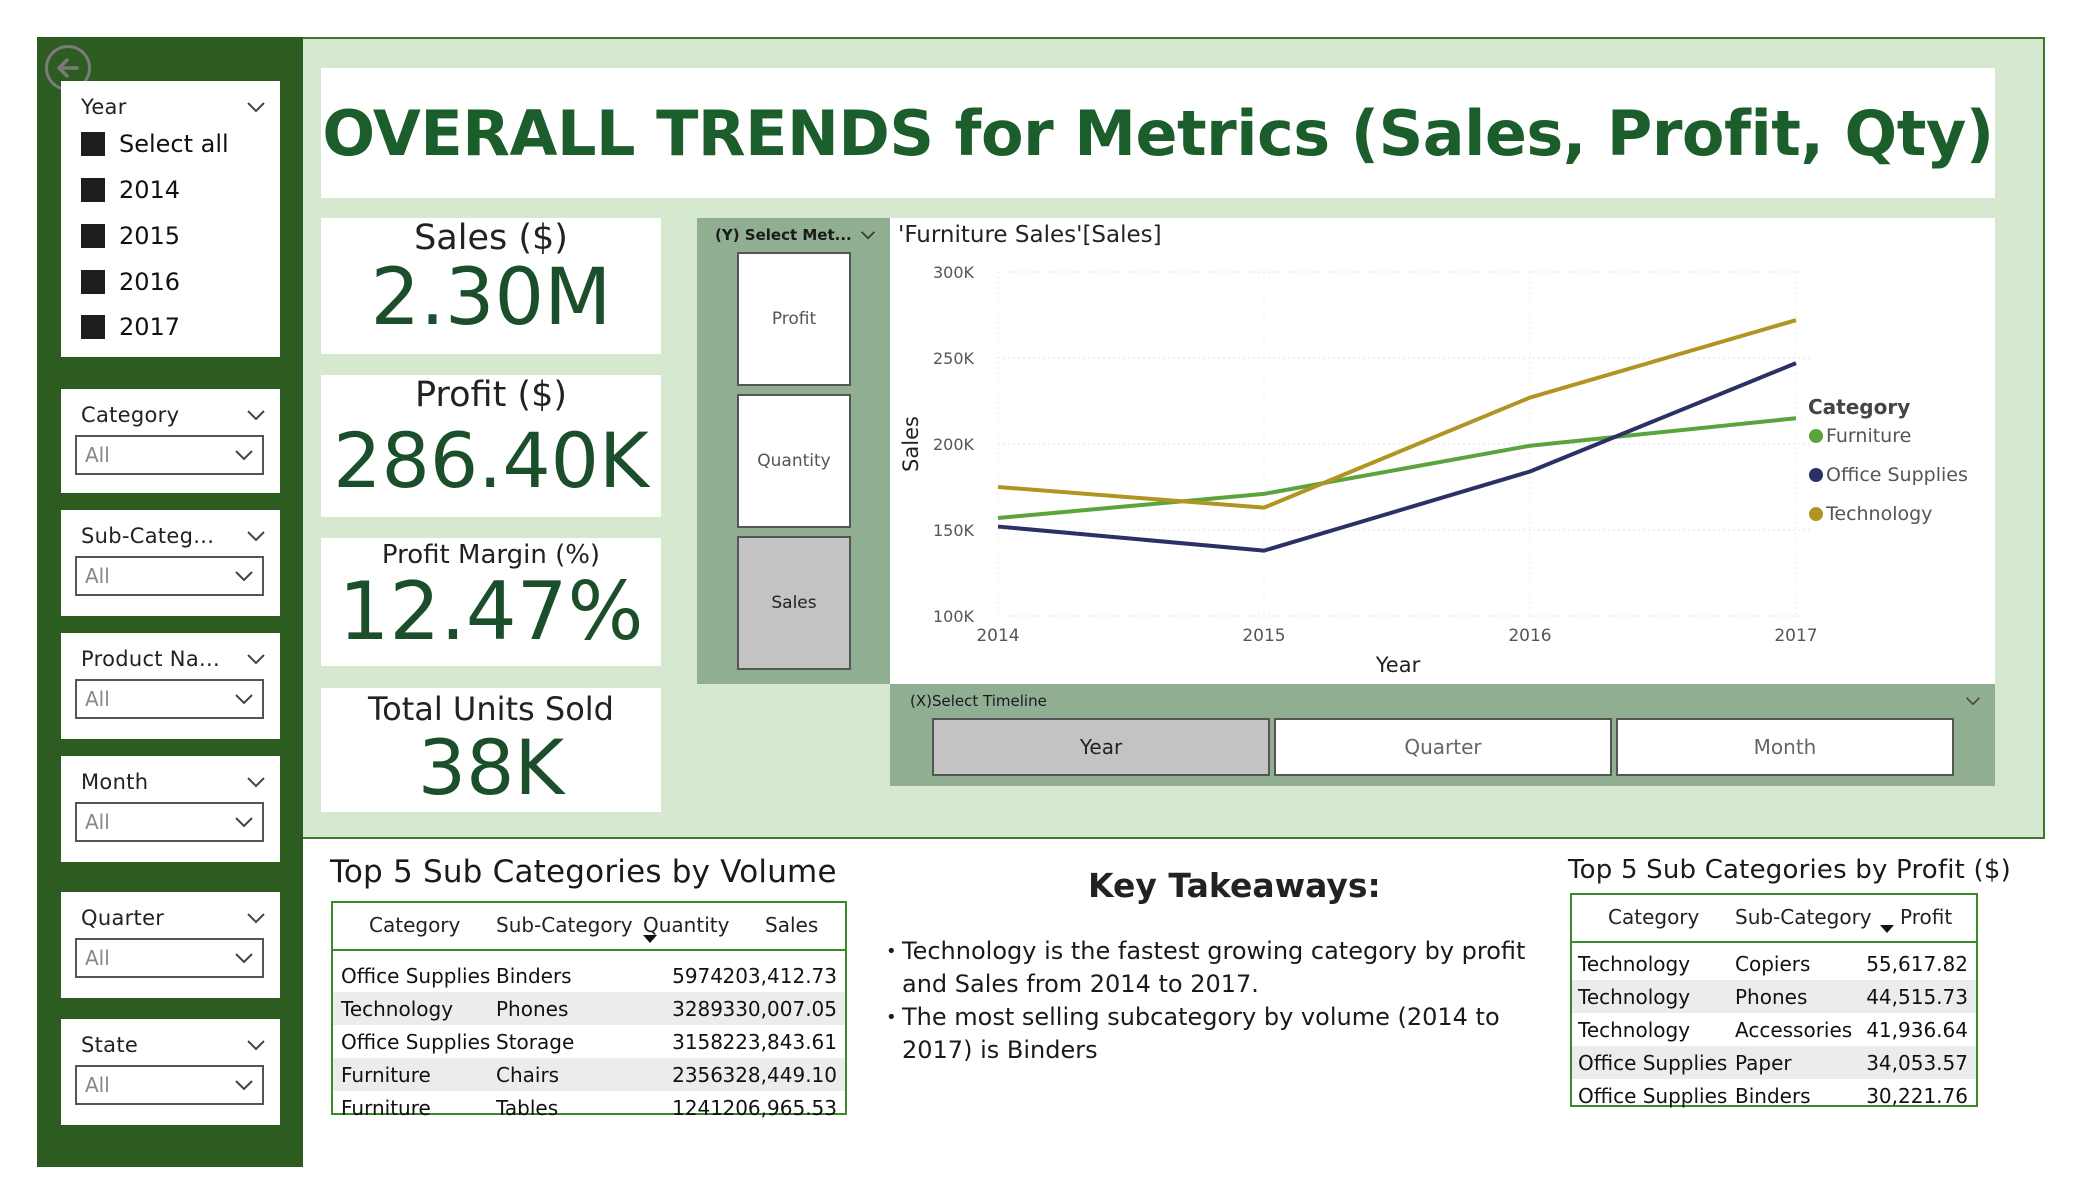 This screenshot has width=2075, height=1200. What do you see at coordinates (1926, 917) in the screenshot?
I see `column-header: Profit` at bounding box center [1926, 917].